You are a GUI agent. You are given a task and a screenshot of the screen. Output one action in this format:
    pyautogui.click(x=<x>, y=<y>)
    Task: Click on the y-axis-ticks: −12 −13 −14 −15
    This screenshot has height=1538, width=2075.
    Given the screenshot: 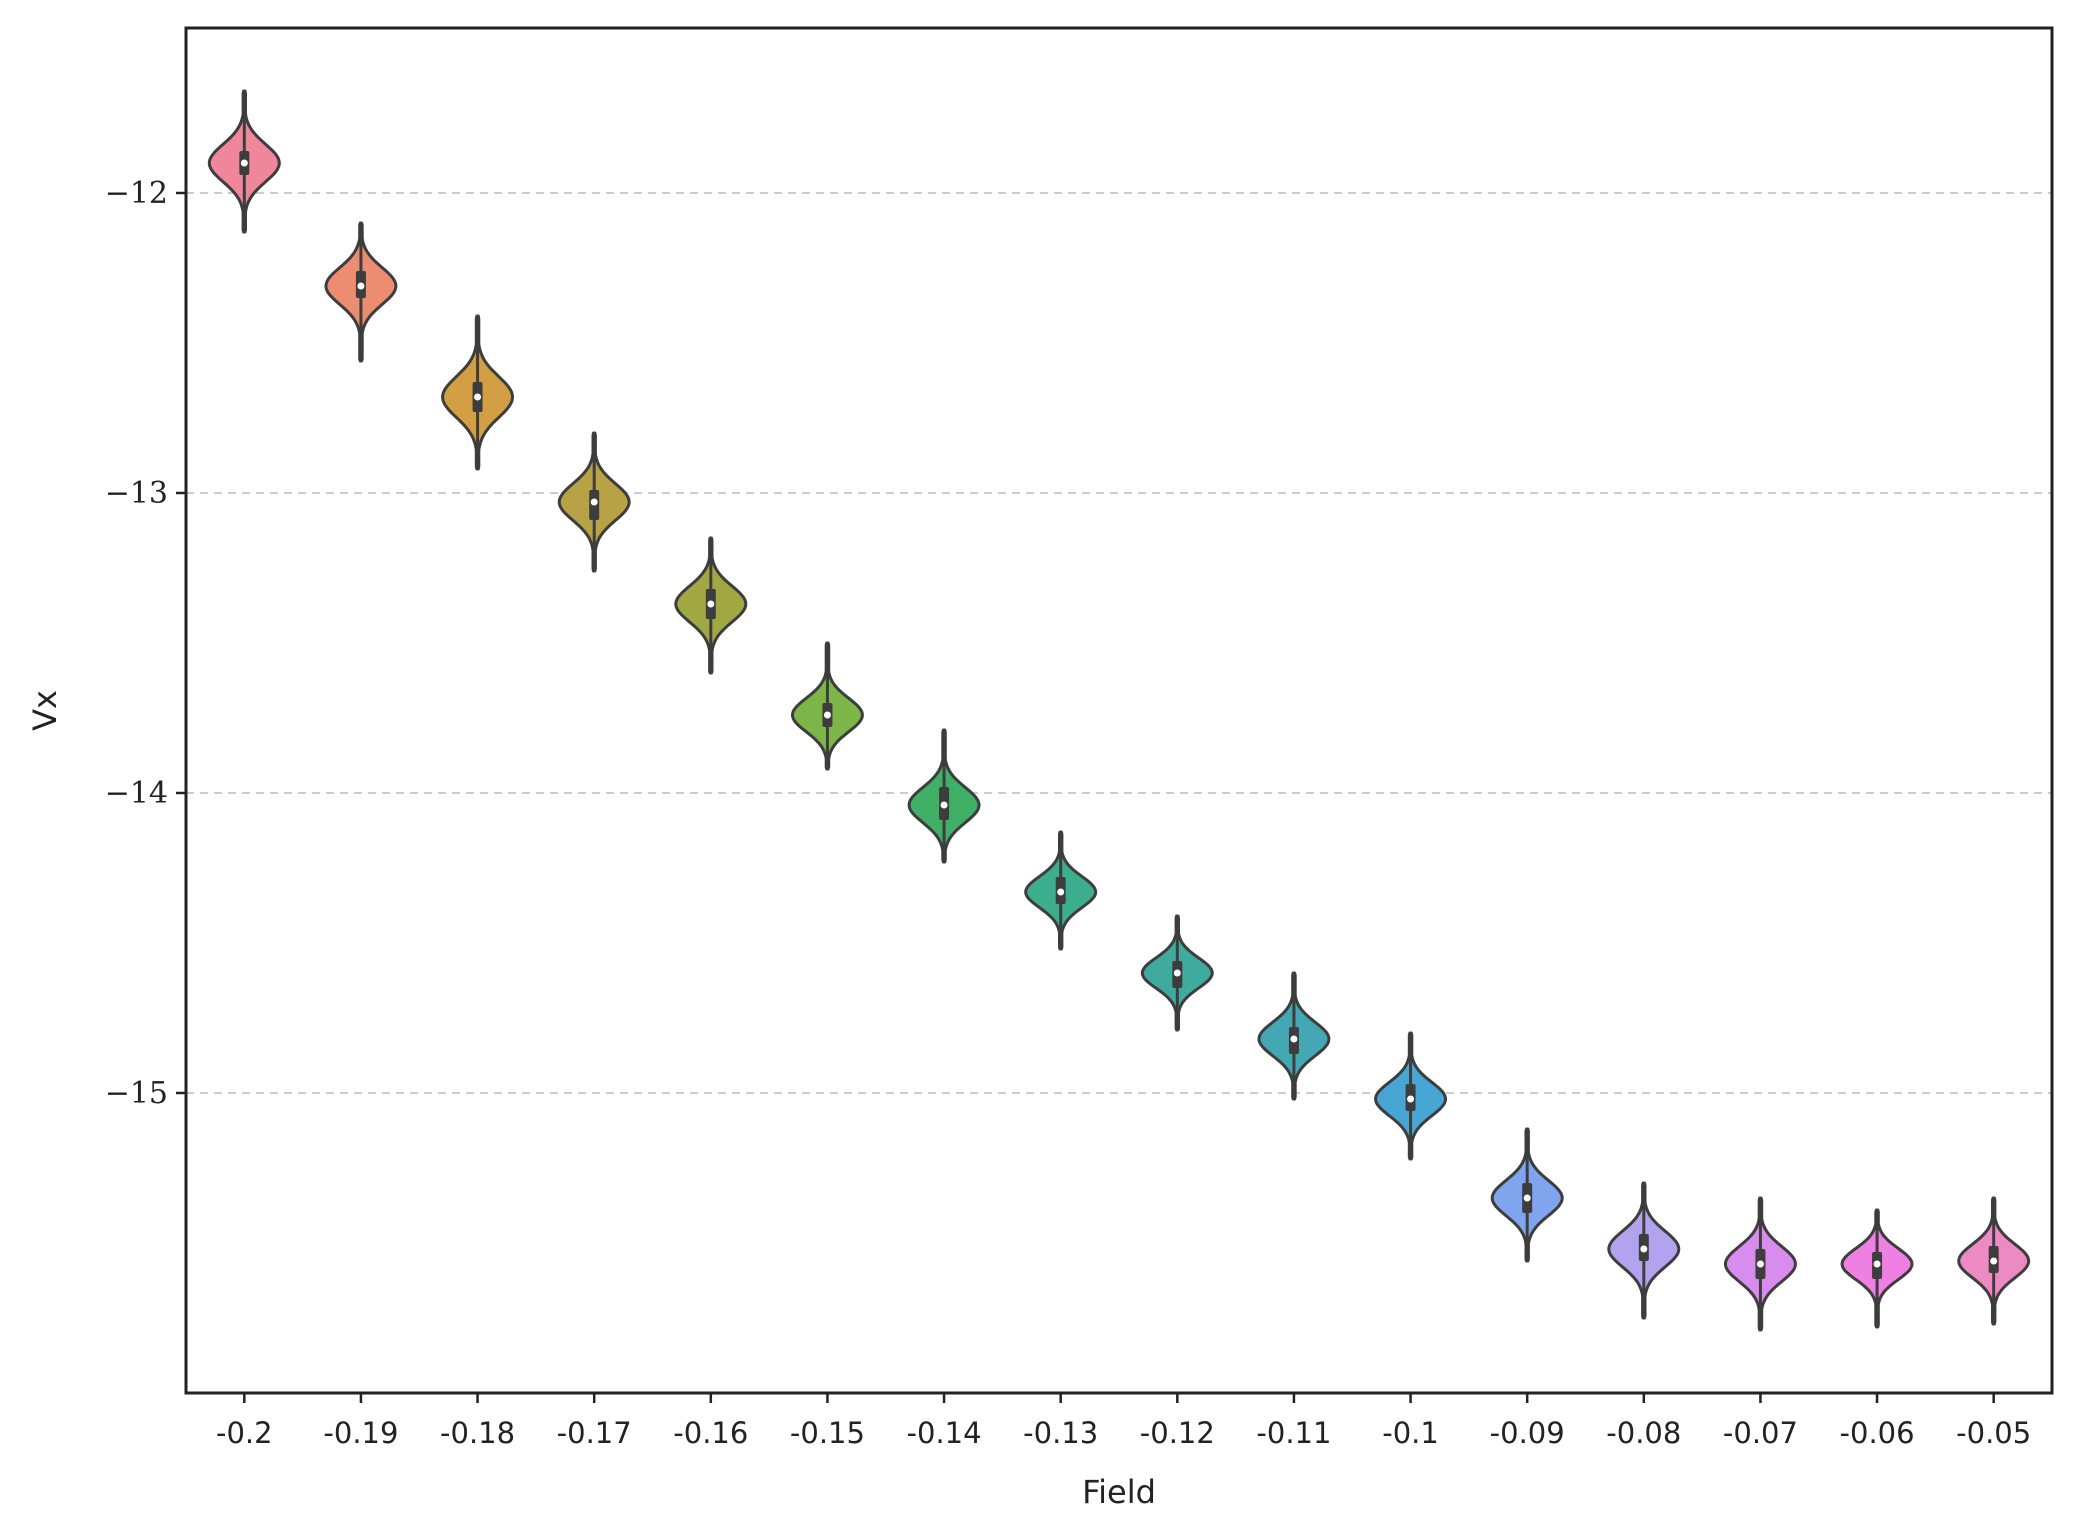 What is the action you would take?
    pyautogui.click(x=145, y=643)
    